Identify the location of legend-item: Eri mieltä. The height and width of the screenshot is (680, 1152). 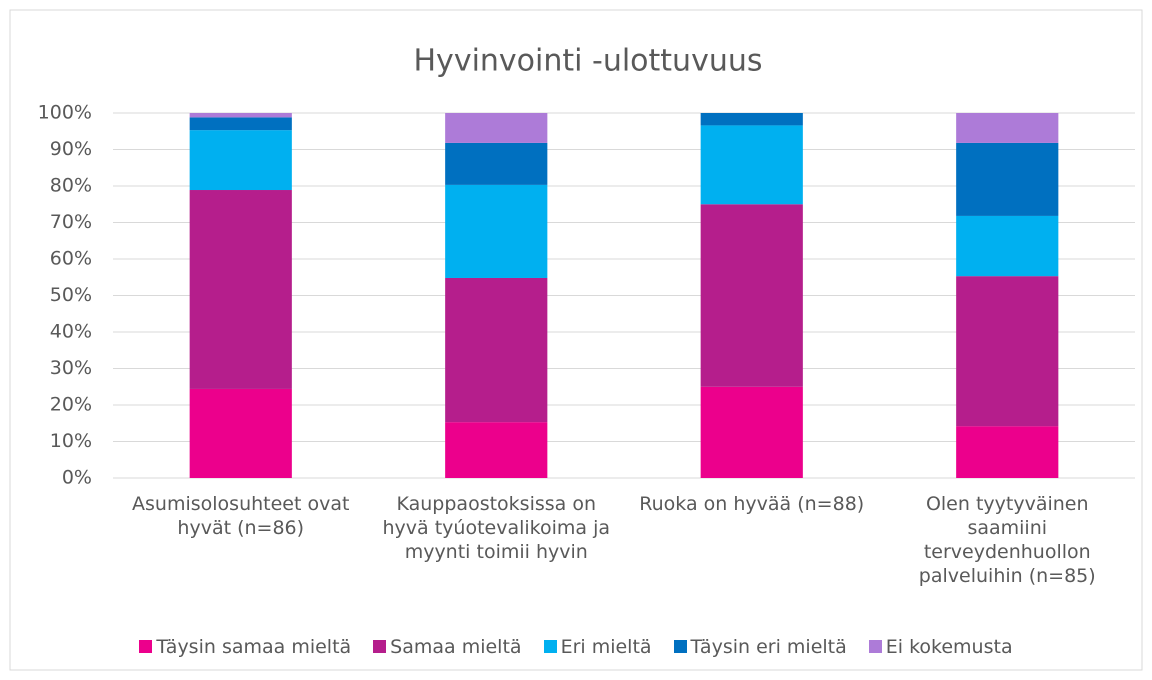
(597, 647).